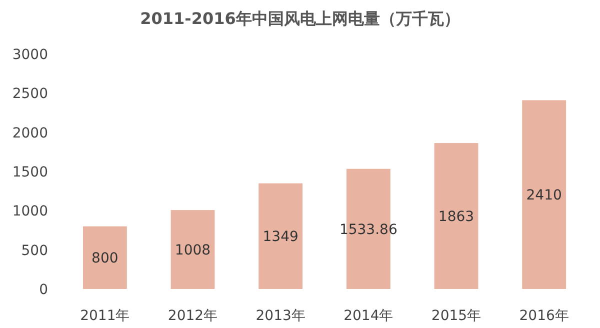 The image size is (600, 328). Describe the element at coordinates (43, 290) in the screenshot. I see `y-tick-label: 0` at that location.